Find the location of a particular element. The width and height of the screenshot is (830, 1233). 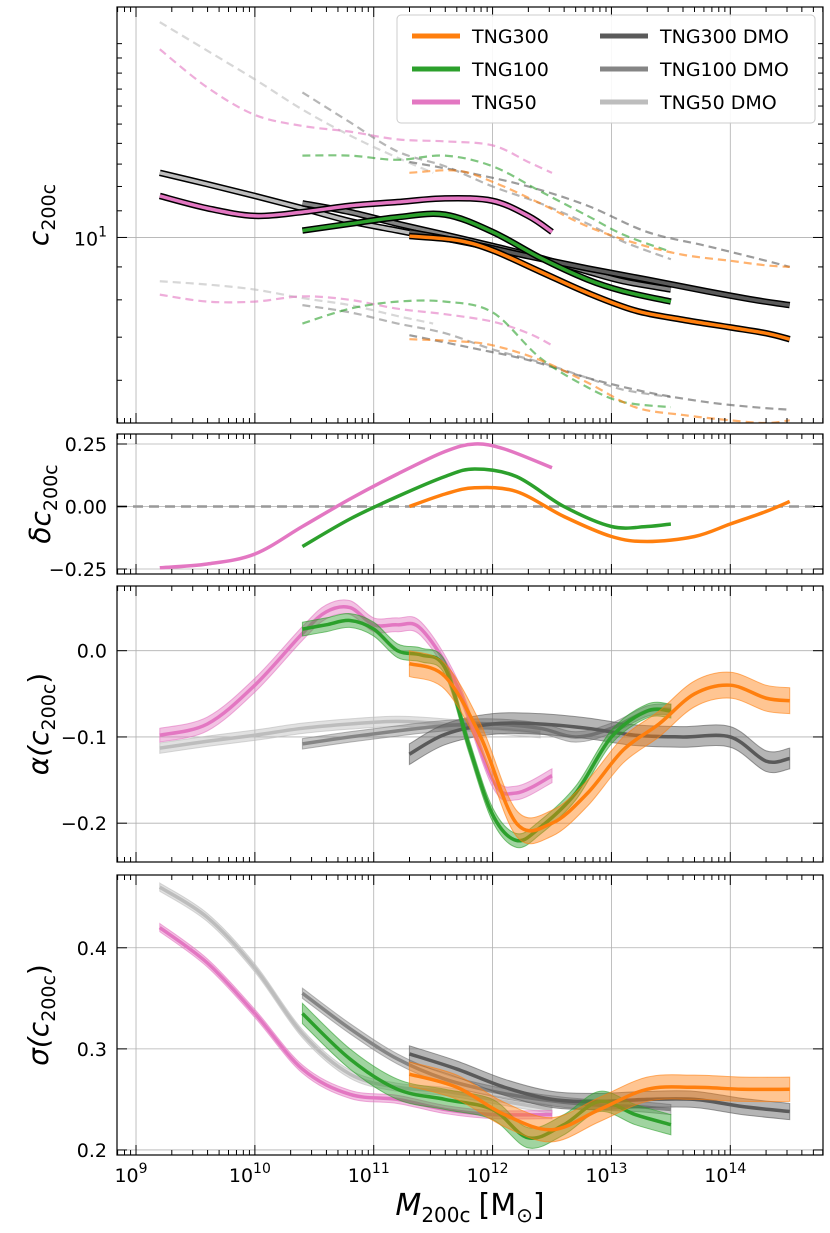

y-tick-label: 0.3 is located at coordinates (92, 1050).